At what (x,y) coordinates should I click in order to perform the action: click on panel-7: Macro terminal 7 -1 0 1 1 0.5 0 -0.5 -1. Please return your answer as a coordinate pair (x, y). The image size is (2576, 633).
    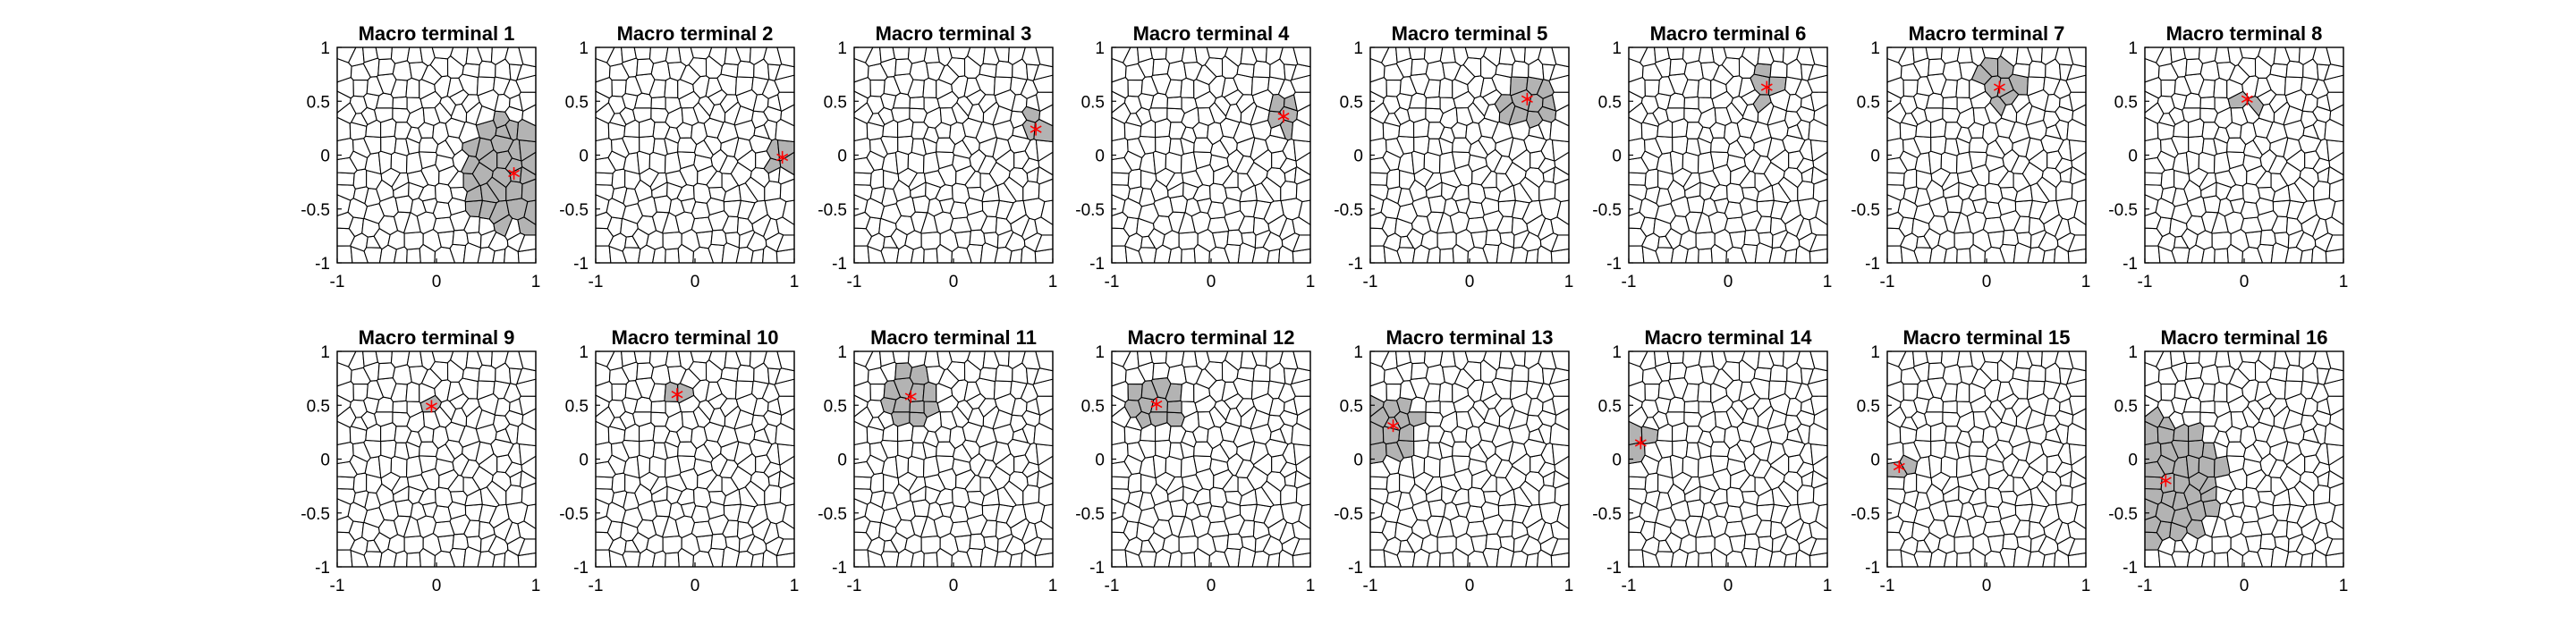
    Looking at the image, I should click on (1970, 156).